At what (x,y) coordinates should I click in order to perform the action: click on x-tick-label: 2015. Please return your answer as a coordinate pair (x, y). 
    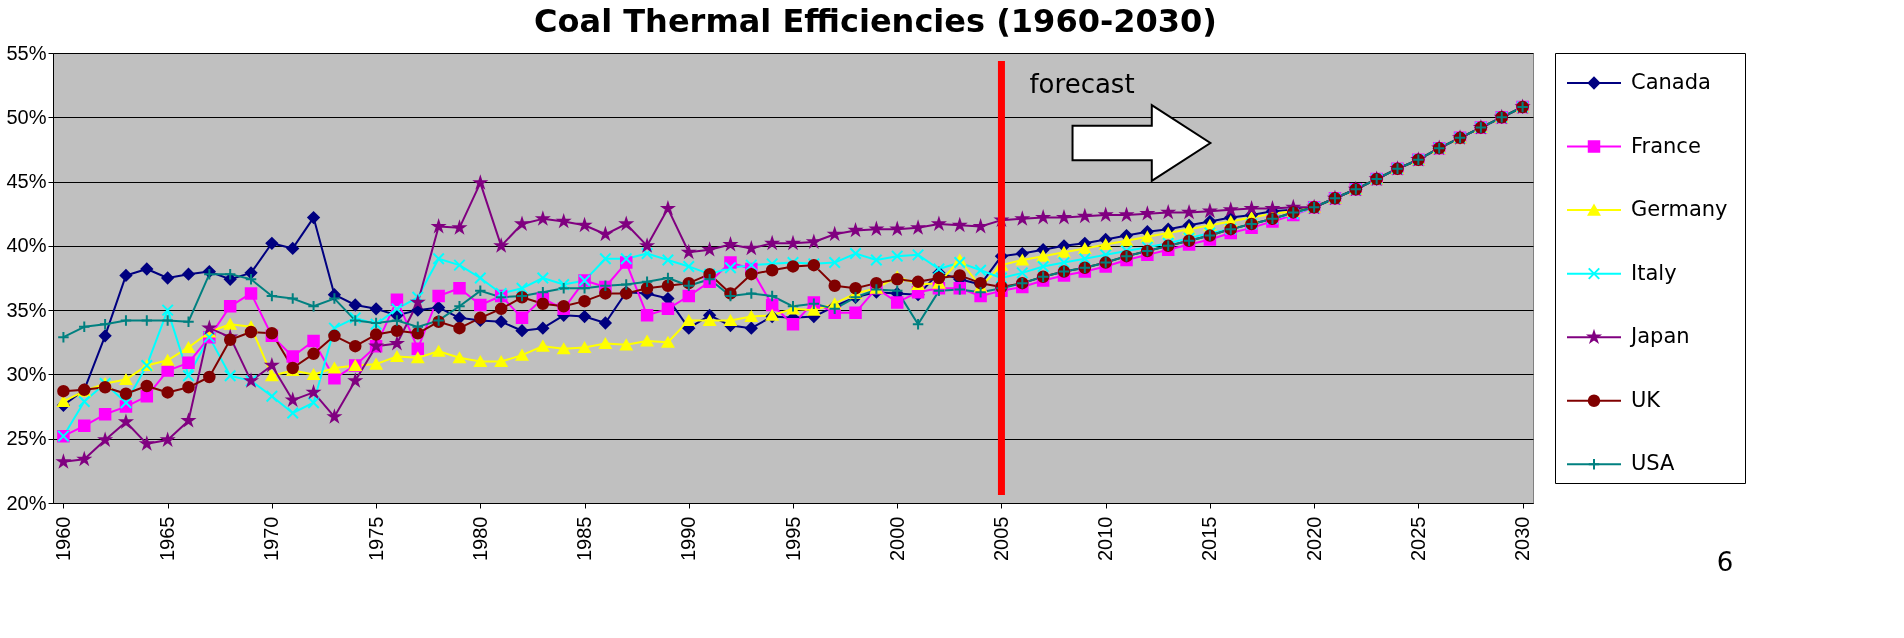
    Looking at the image, I should click on (1209, 538).